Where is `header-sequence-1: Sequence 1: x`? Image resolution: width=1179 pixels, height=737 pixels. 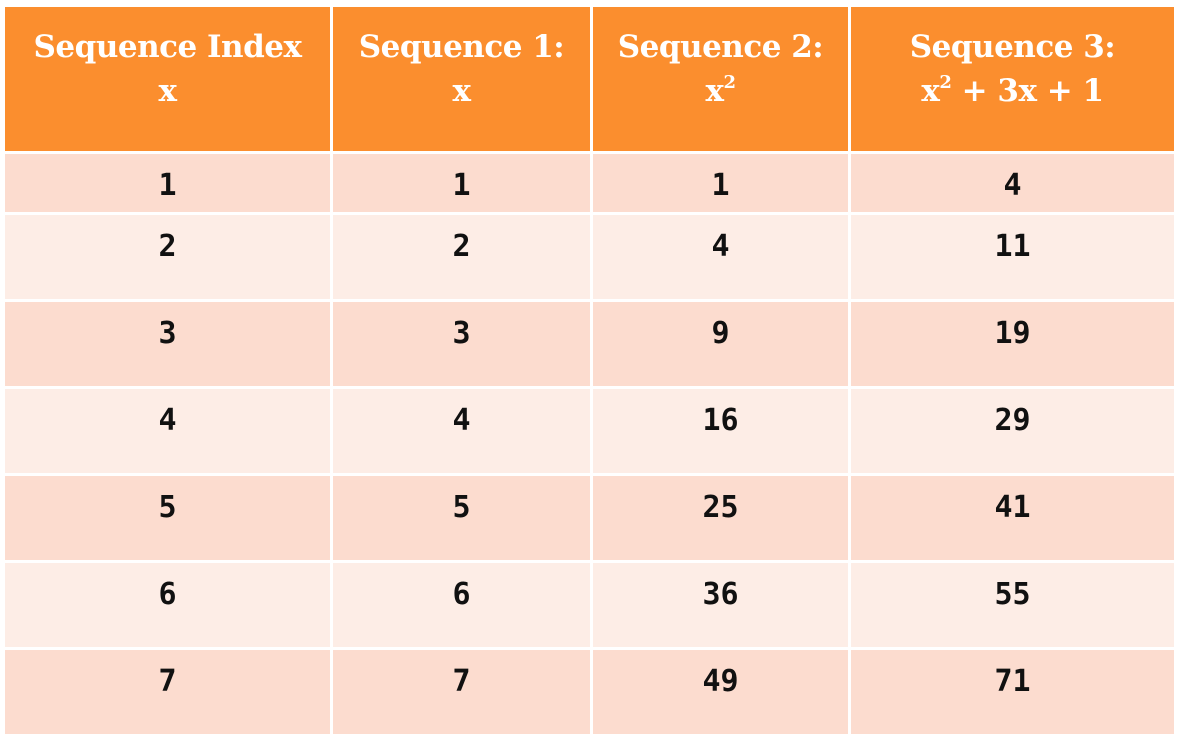 header-sequence-1: Sequence 1: x is located at coordinates (461, 79).